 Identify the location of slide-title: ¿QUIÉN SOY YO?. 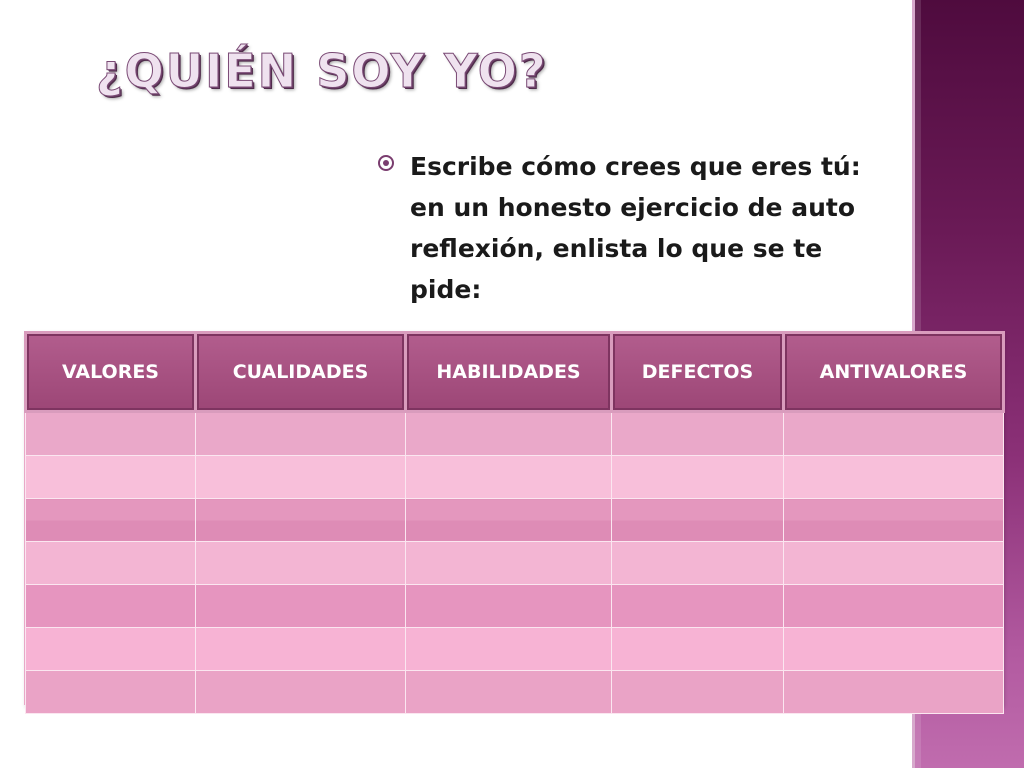
(322, 71).